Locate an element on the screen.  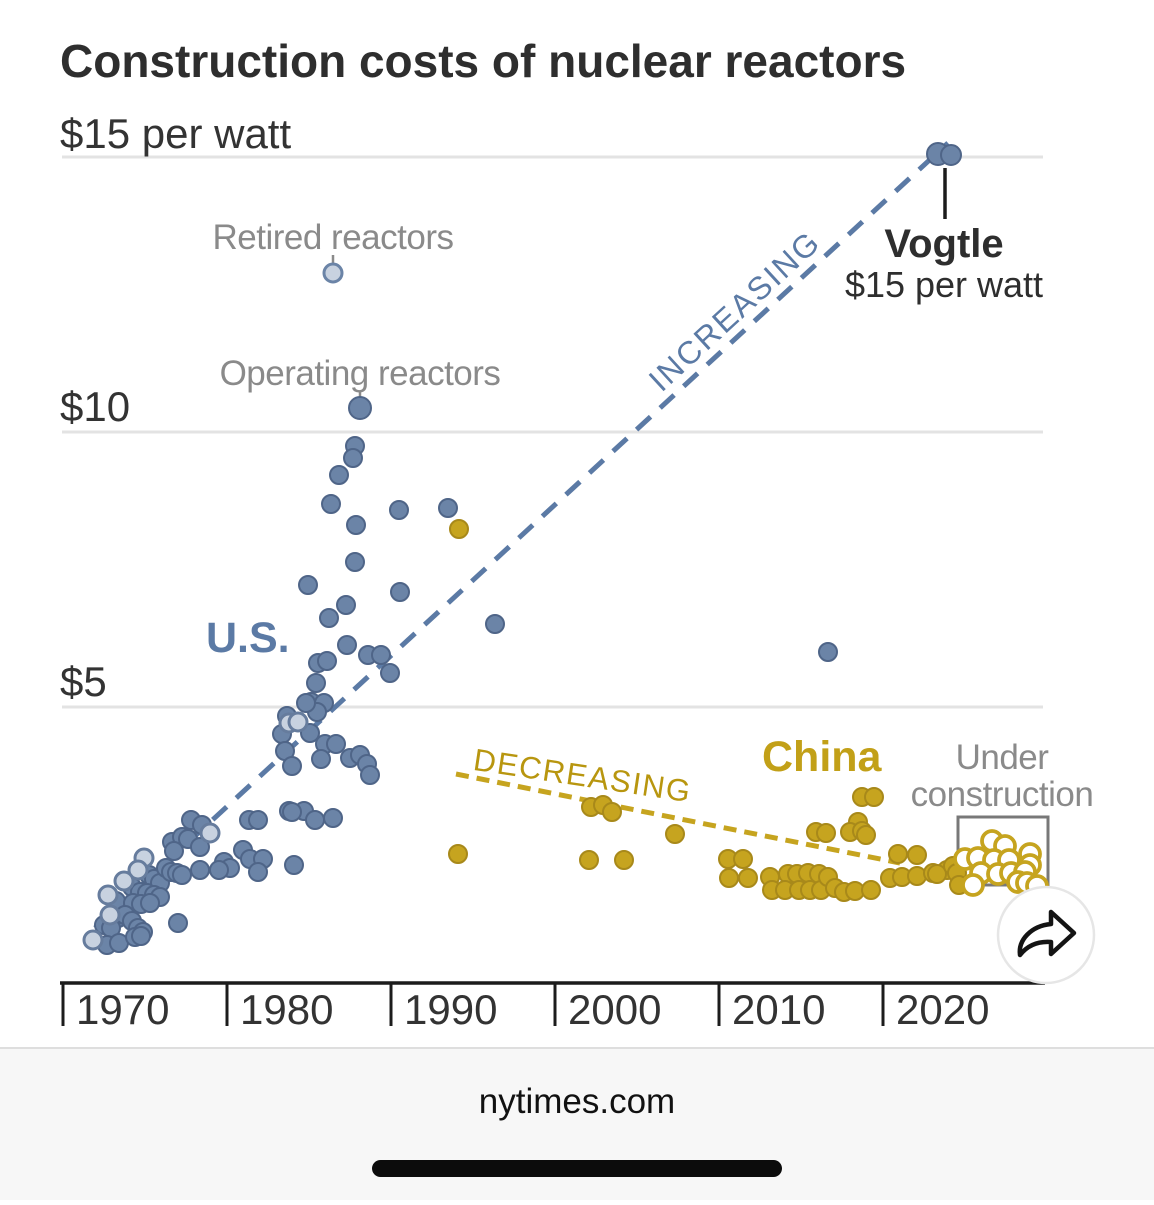
svg-text: 2000 is located at coordinates (614, 1009).